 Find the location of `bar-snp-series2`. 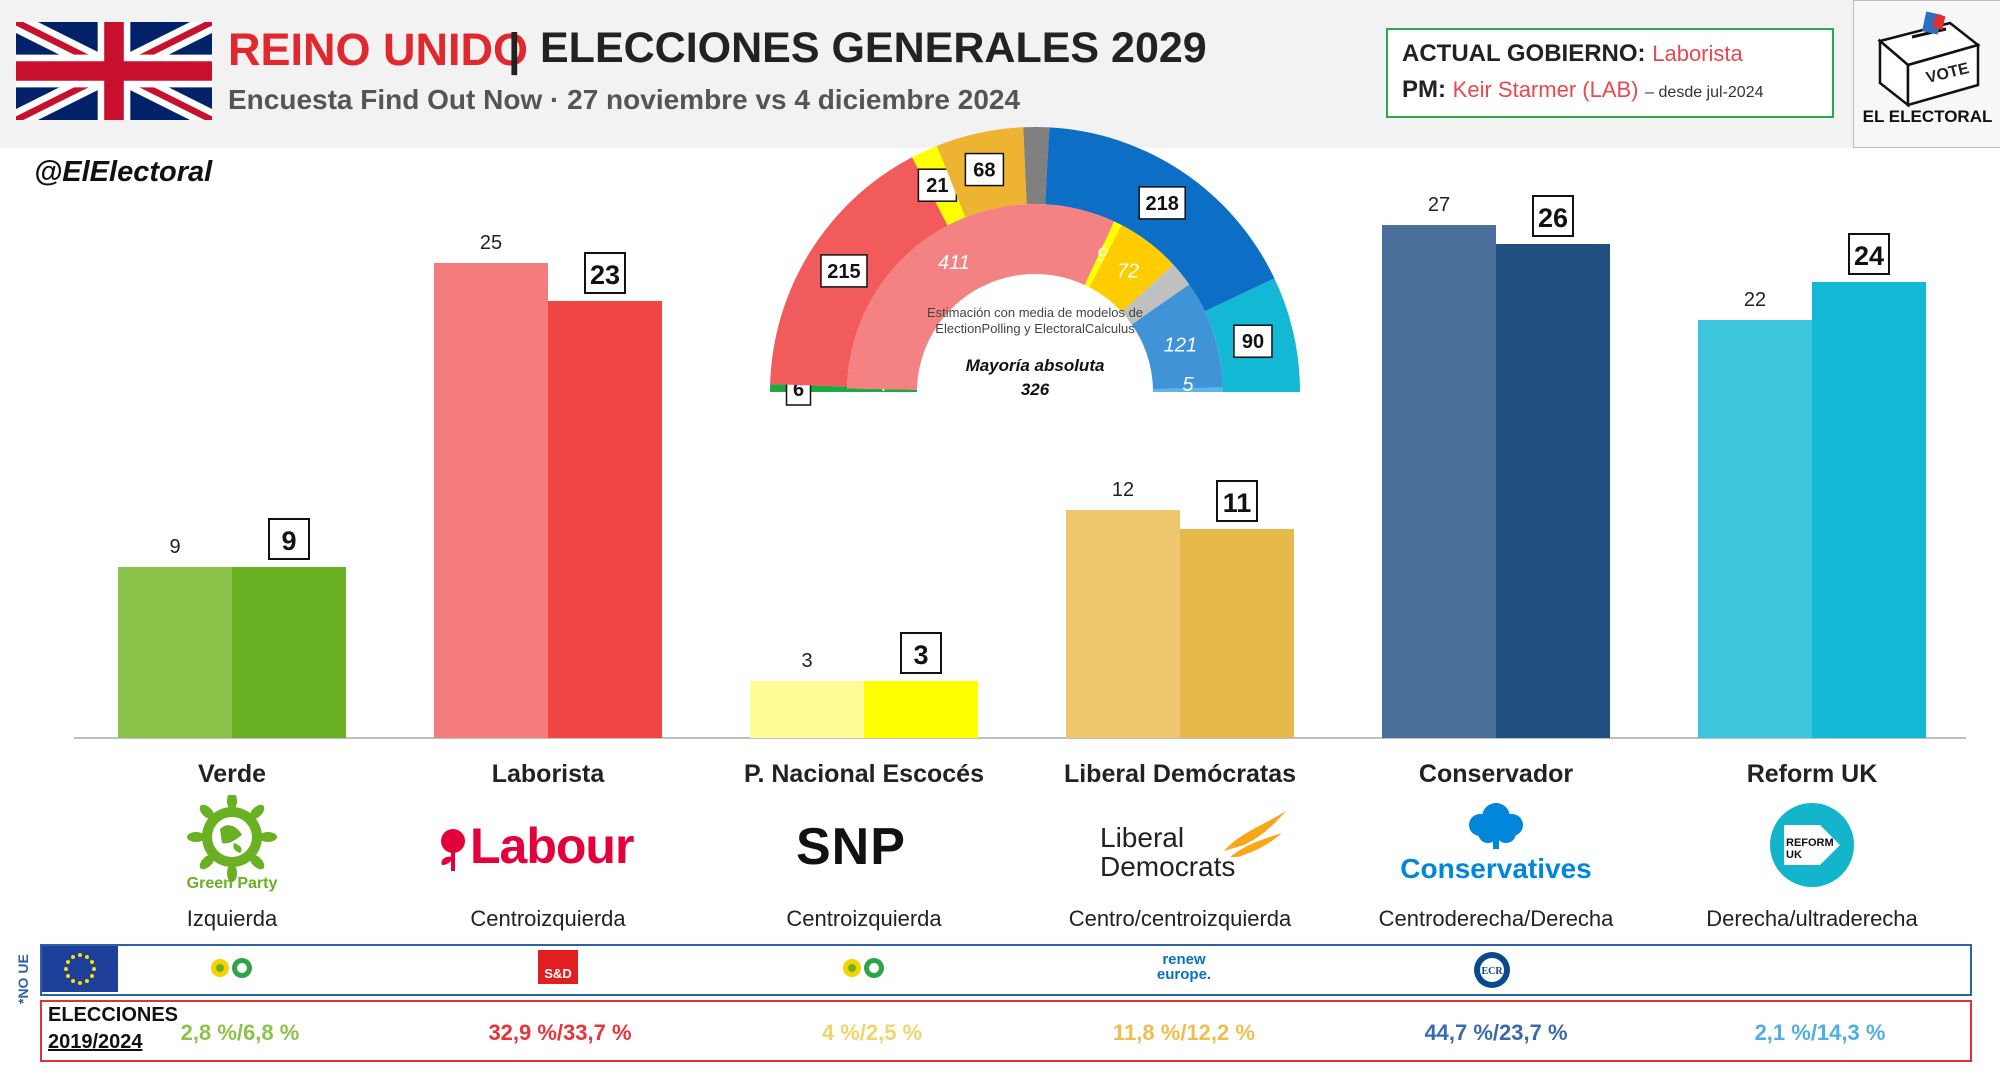

bar-snp-series2 is located at coordinates (921, 709).